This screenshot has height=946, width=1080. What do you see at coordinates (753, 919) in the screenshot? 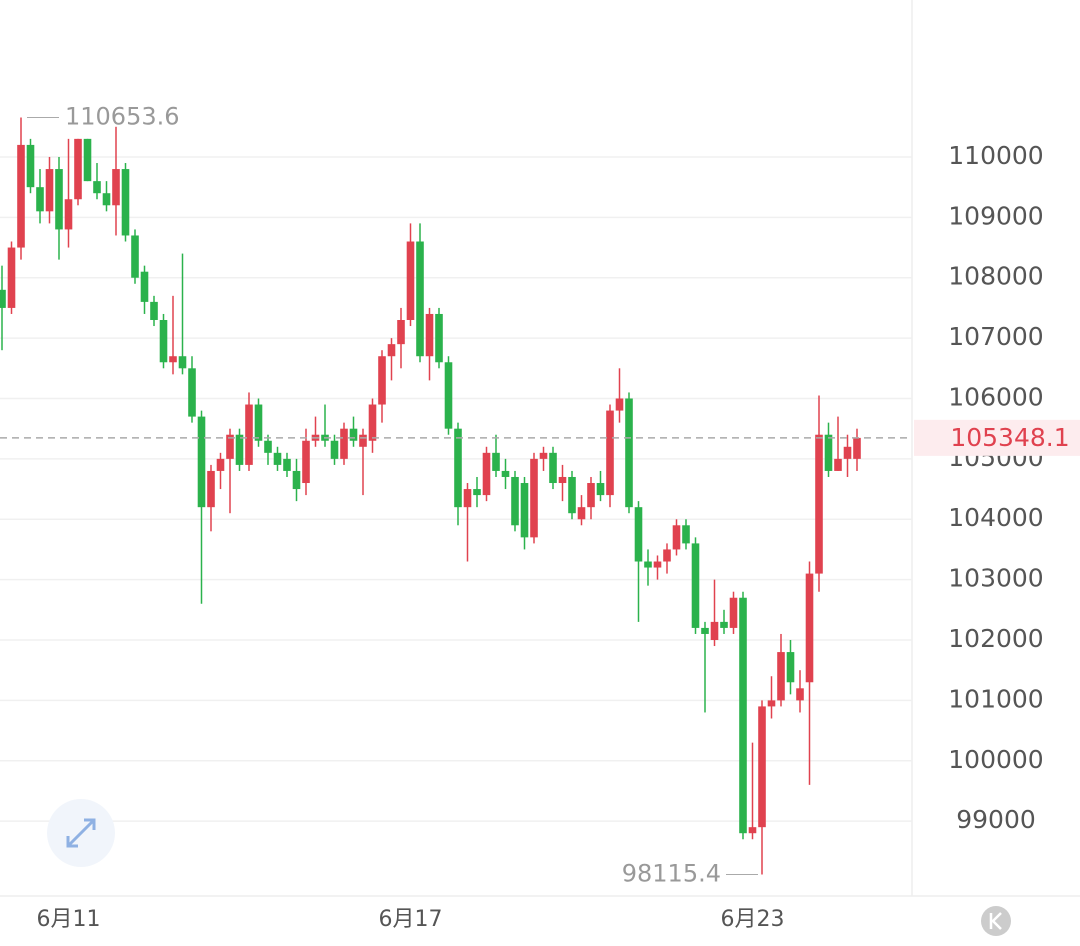
I see `x-tick-label: 6月23` at bounding box center [753, 919].